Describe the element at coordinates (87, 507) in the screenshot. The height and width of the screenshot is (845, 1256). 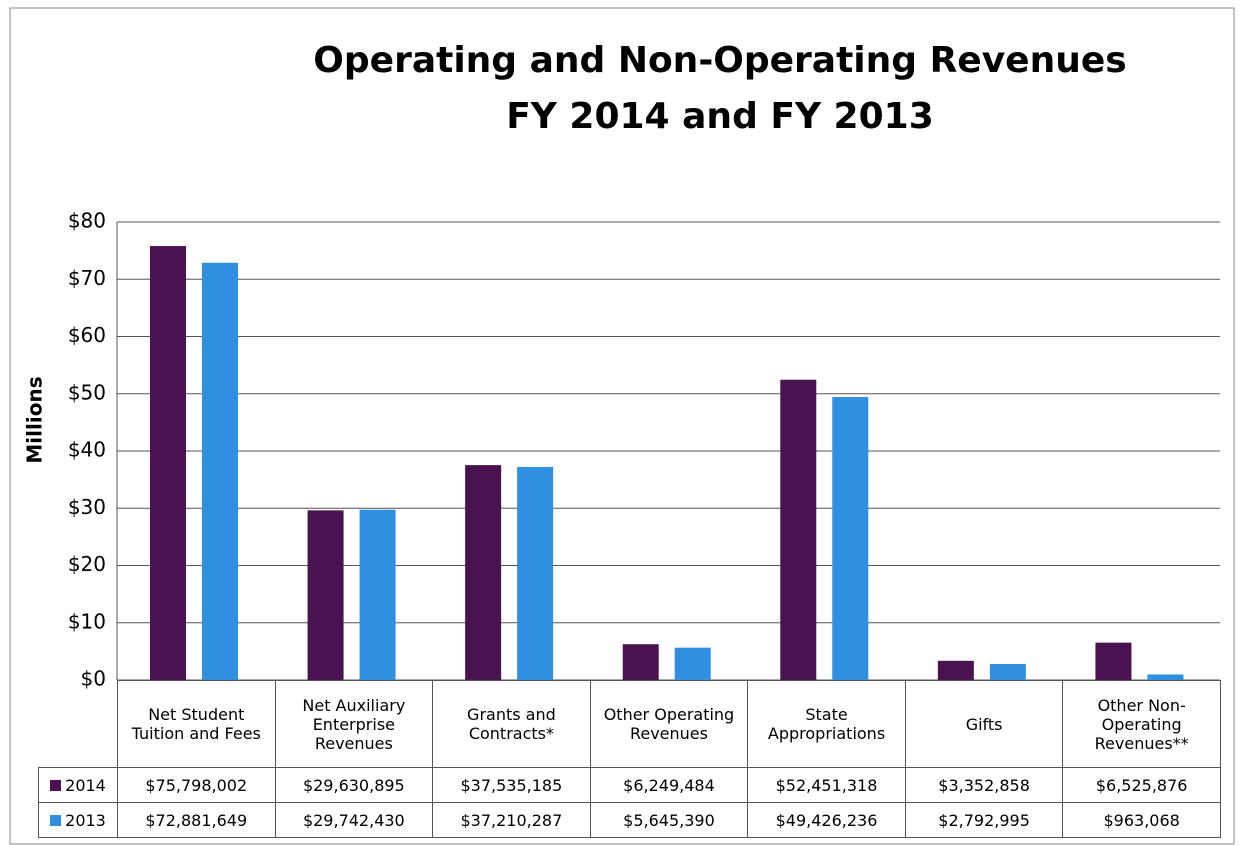
I see `y-tick-label: $30` at that location.